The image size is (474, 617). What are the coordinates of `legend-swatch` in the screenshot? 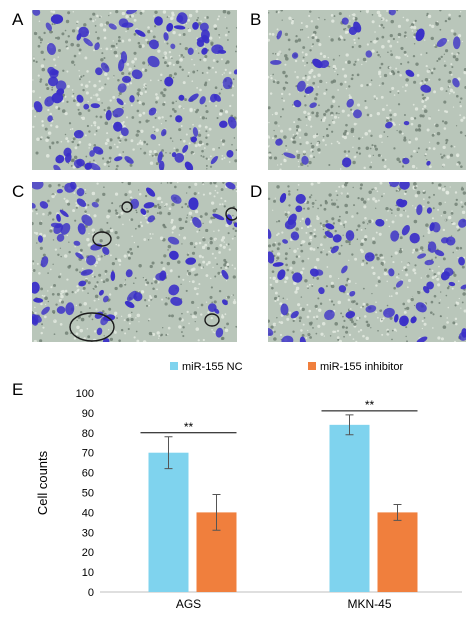 It's located at (174, 366).